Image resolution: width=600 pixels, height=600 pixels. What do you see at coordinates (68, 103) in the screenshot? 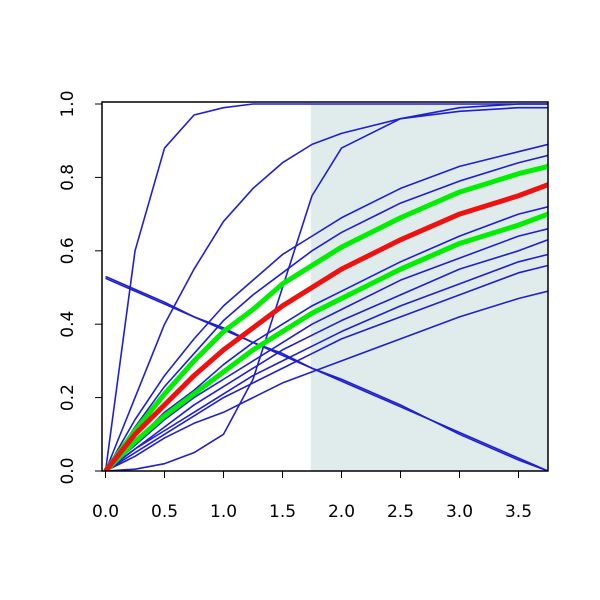
I see `y-tick-label: 1.0` at bounding box center [68, 103].